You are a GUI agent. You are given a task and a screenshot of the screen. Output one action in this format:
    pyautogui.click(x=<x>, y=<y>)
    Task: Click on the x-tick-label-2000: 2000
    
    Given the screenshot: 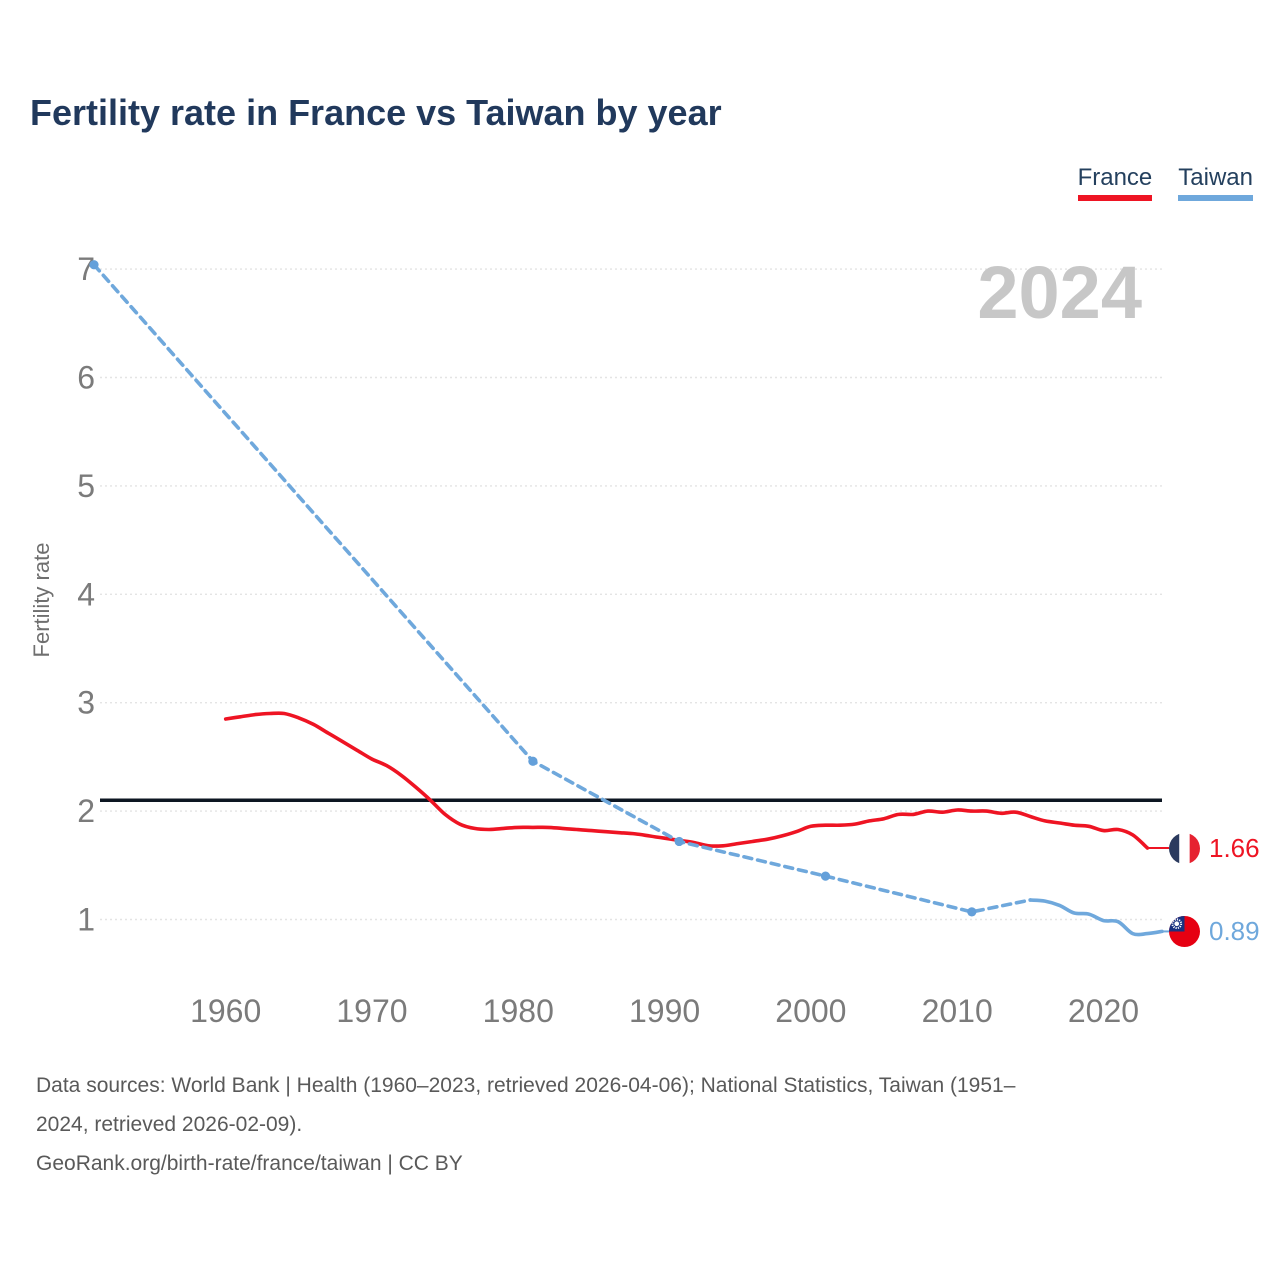 What is the action you would take?
    pyautogui.click(x=810, y=1011)
    